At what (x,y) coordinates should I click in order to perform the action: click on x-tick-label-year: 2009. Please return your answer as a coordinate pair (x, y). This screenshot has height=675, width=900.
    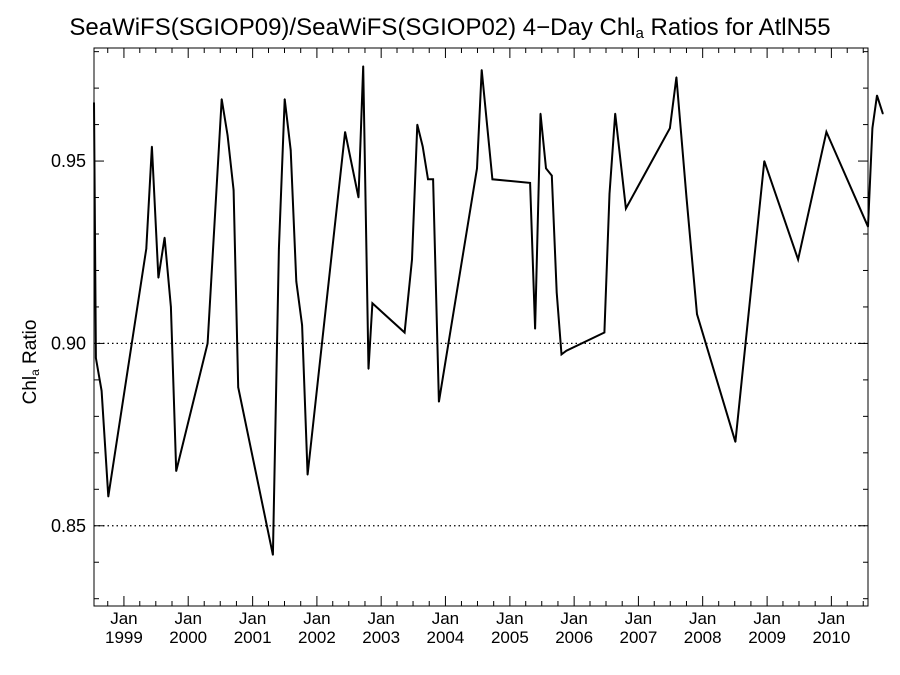
    Looking at the image, I should click on (767, 637).